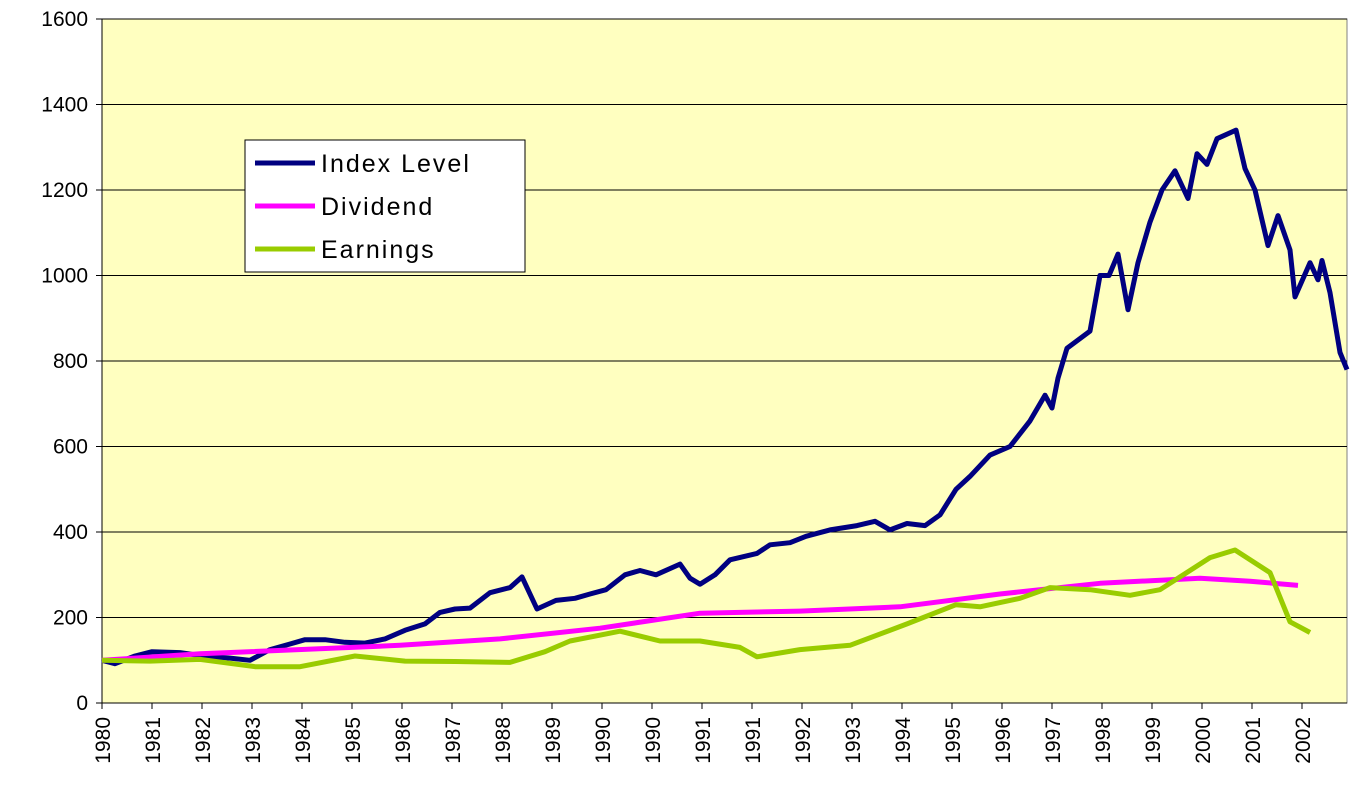 Image resolution: width=1352 pixels, height=794 pixels. Describe the element at coordinates (70, 618) in the screenshot. I see `y-tick-label: 200` at that location.